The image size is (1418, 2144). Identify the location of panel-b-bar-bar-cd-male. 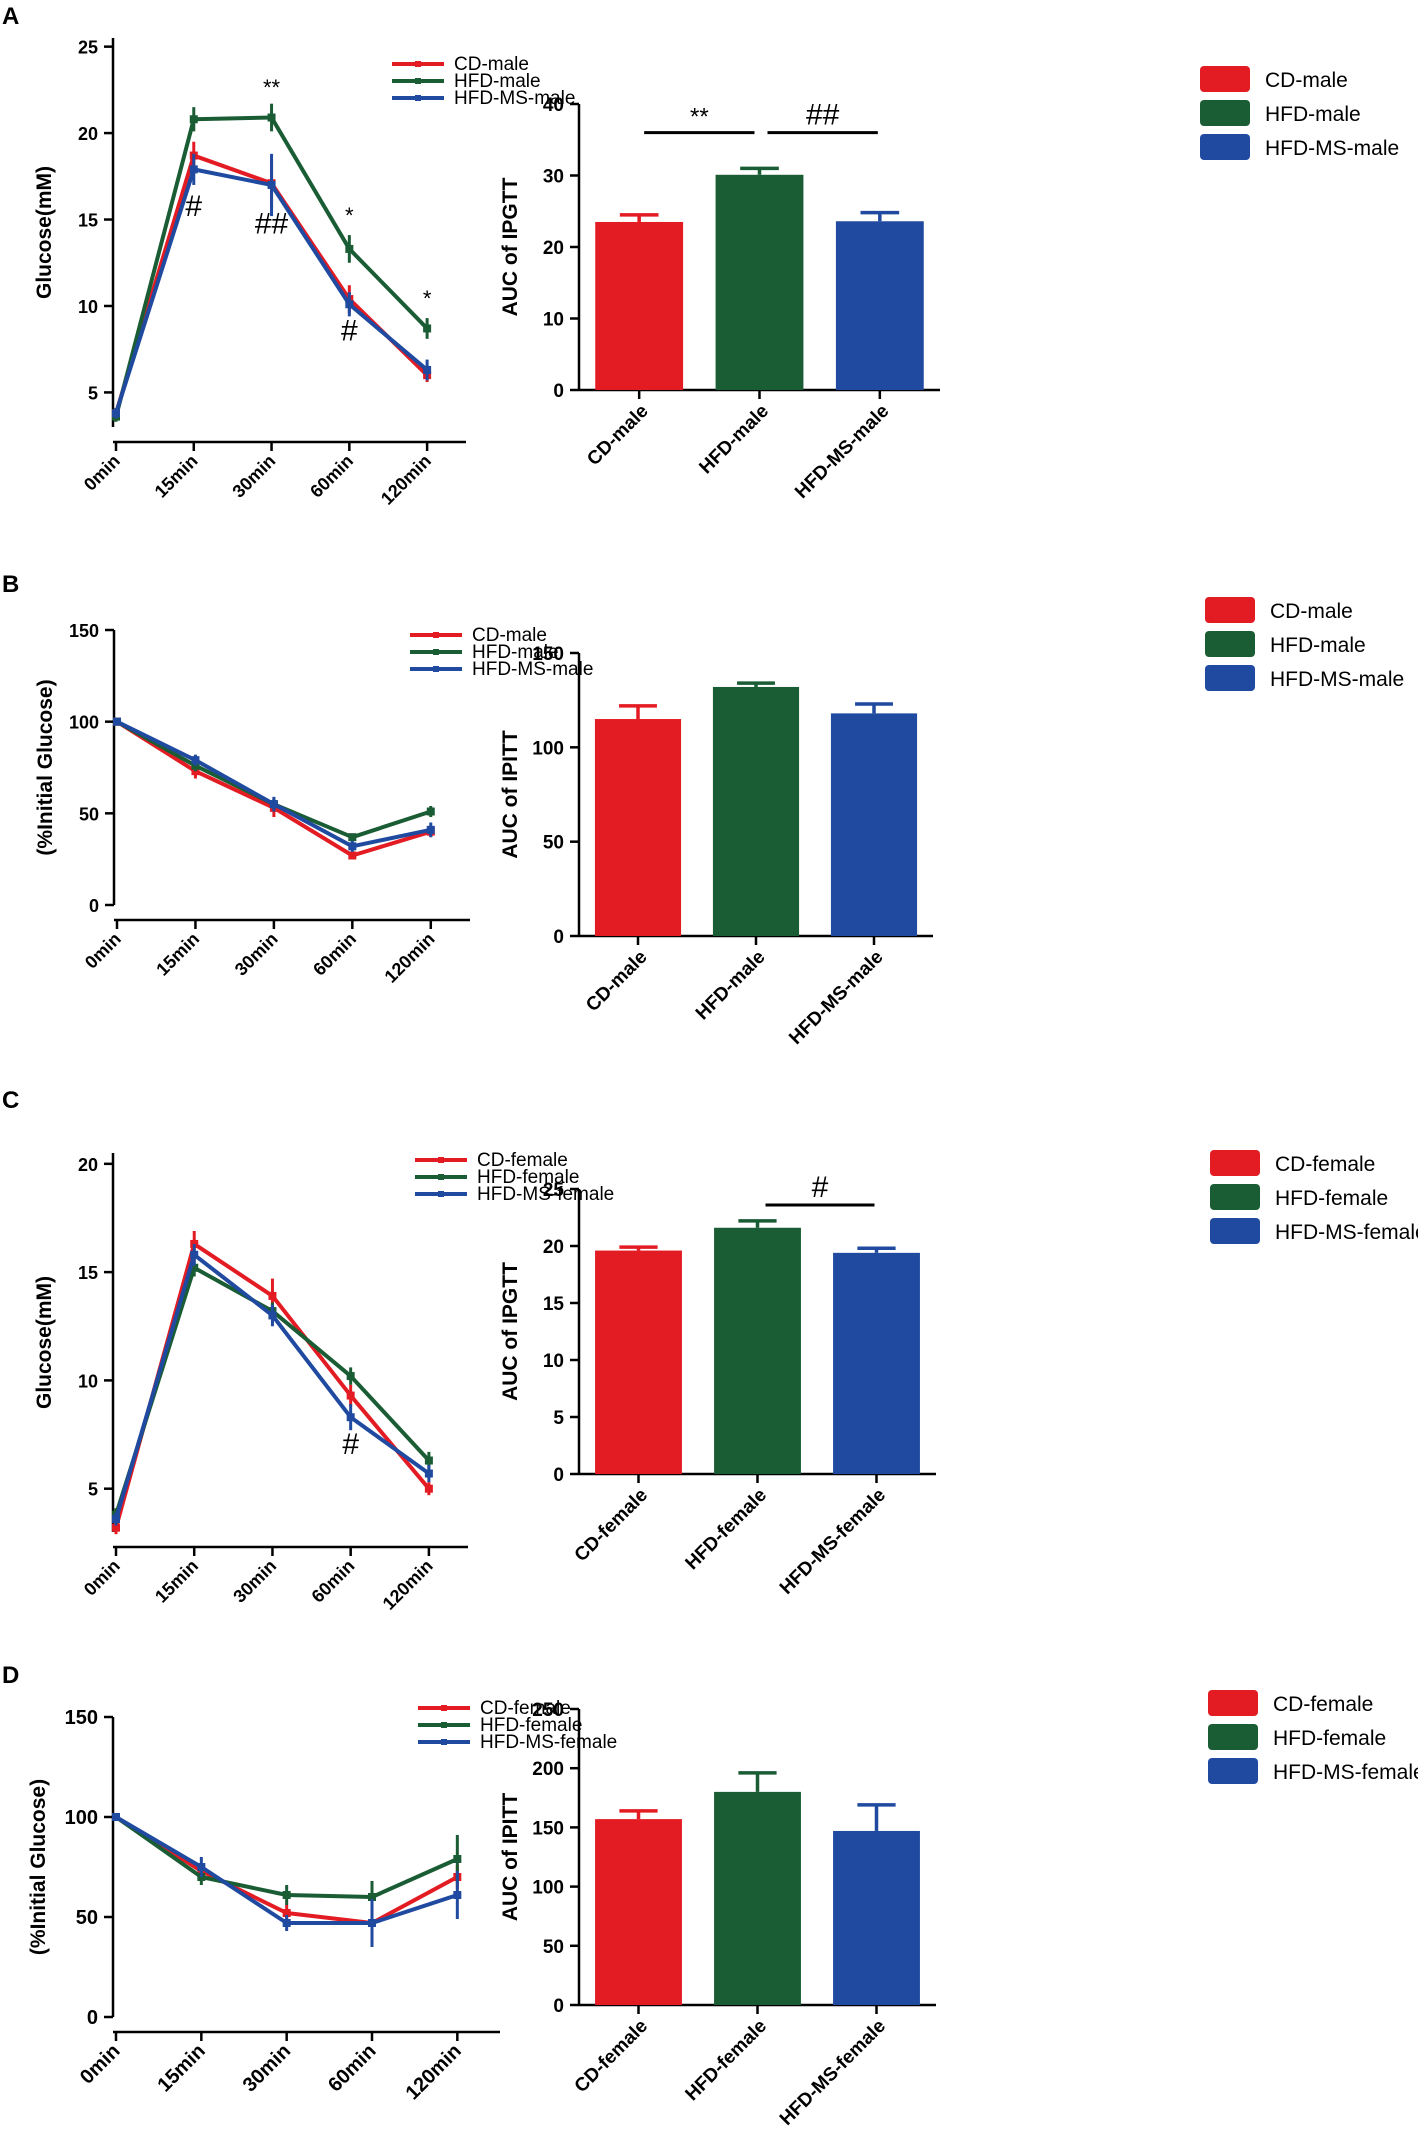
(638, 827).